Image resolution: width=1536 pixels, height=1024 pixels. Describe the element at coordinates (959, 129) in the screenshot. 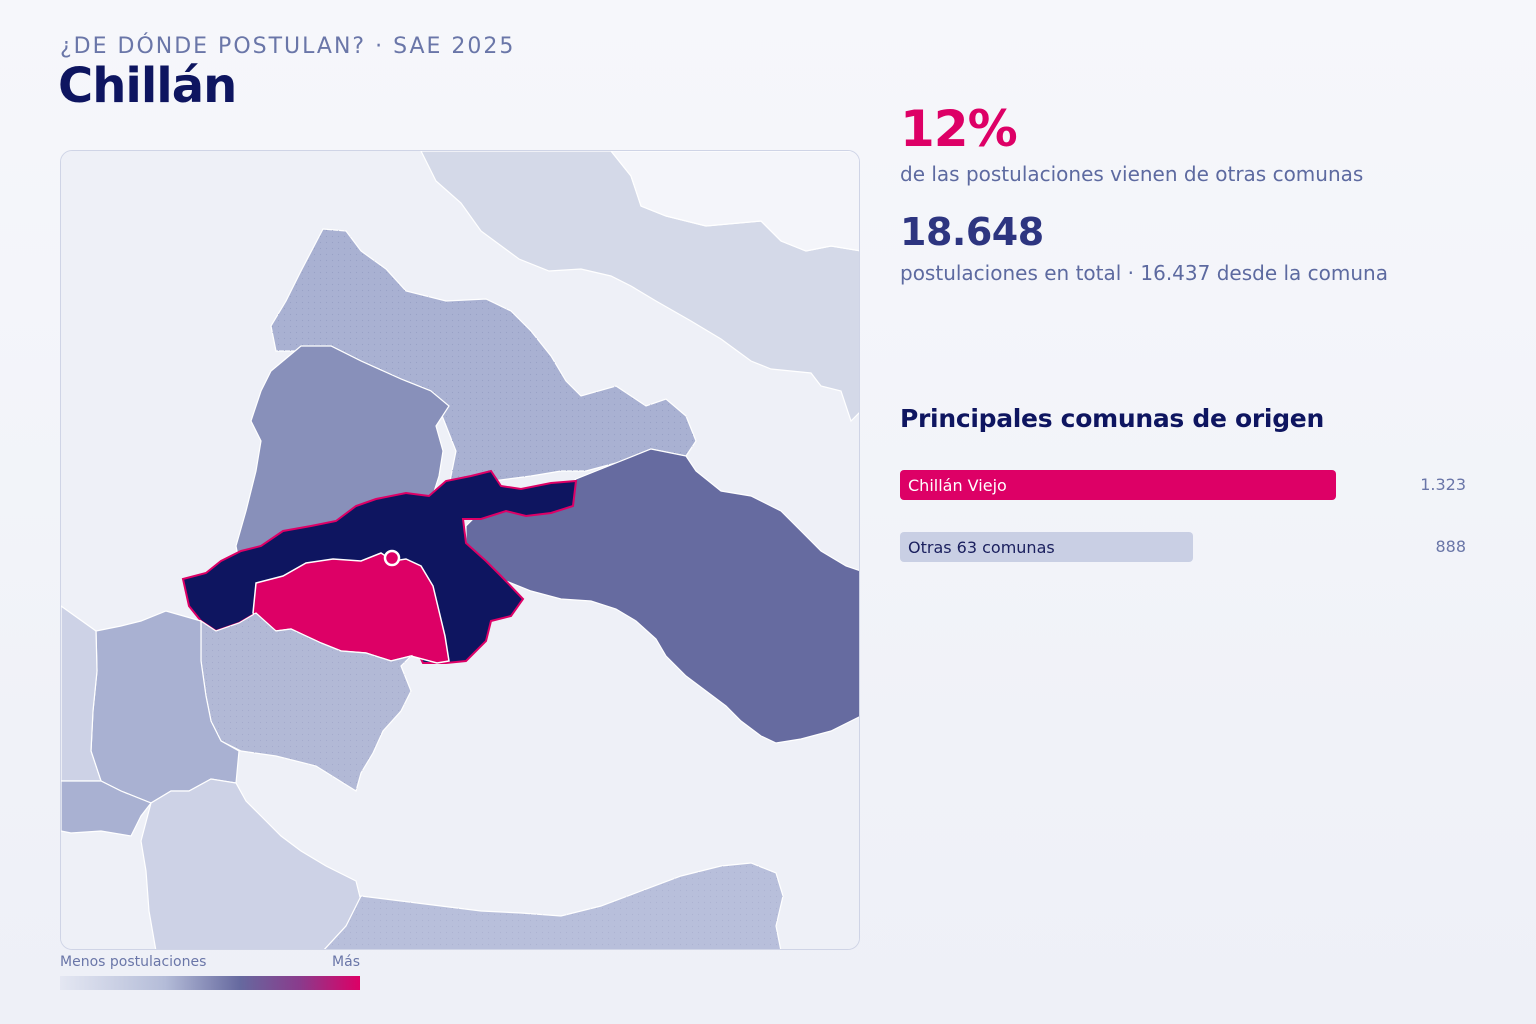

I see `external-percent: 12%` at that location.